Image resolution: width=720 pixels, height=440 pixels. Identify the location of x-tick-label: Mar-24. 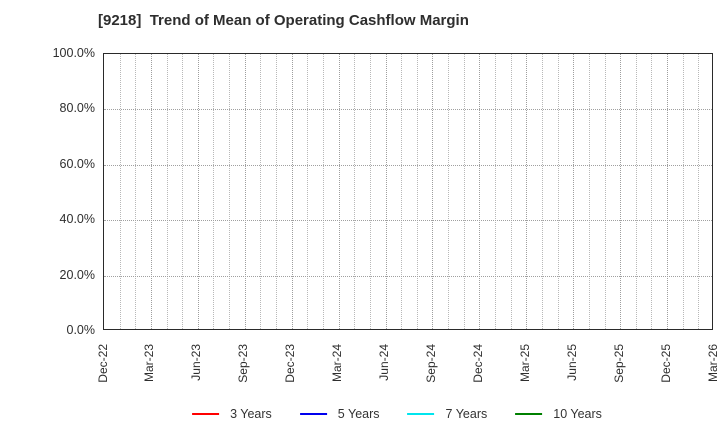
(337, 363).